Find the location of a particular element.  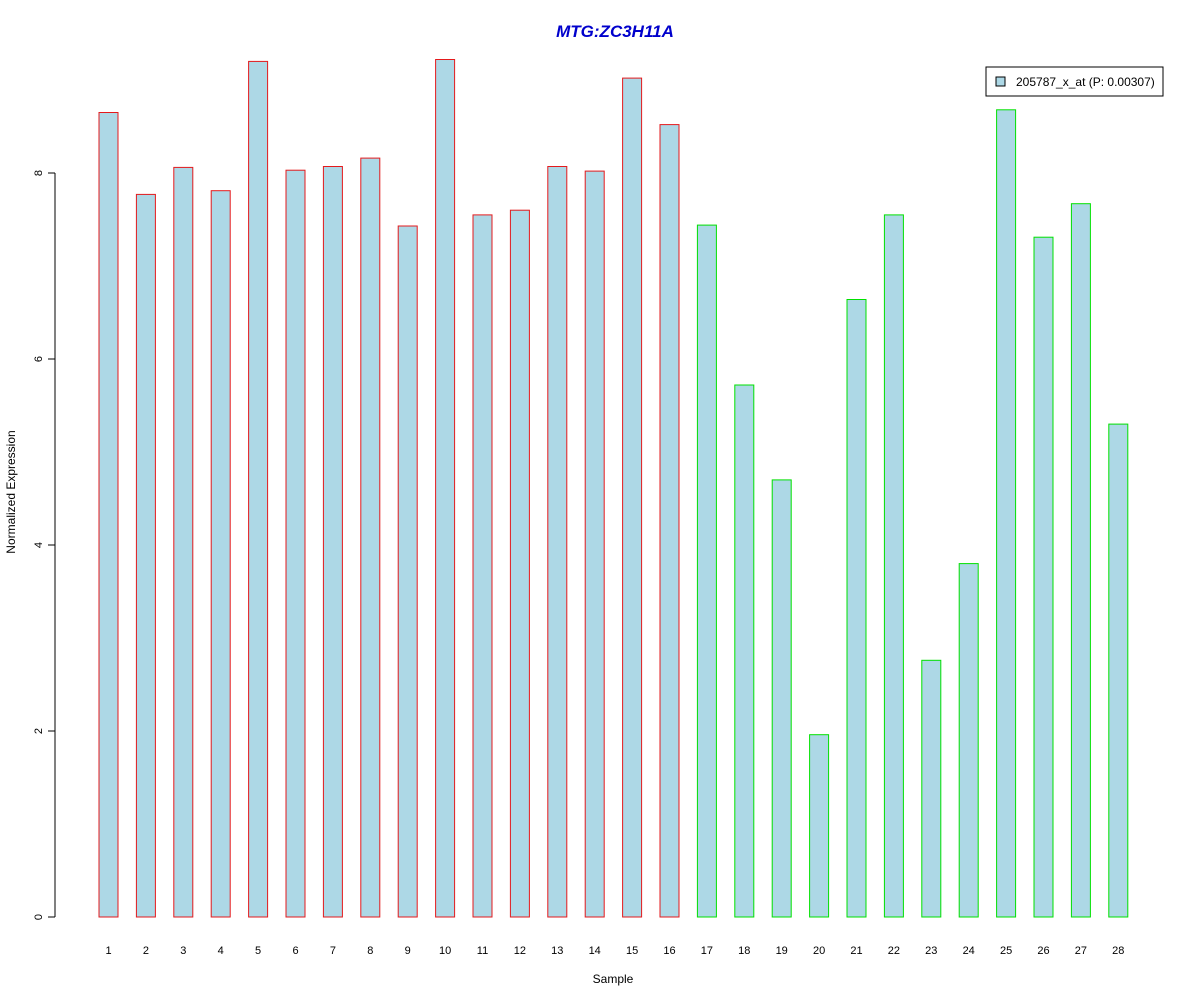

x-tick-label: 2 is located at coordinates (146, 951).